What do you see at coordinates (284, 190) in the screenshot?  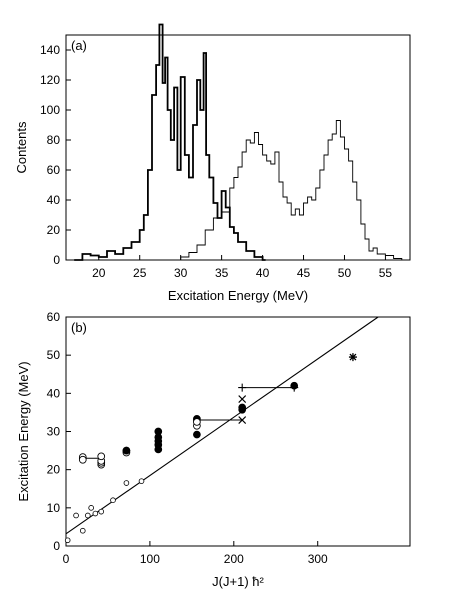 I see `histogram-thin` at bounding box center [284, 190].